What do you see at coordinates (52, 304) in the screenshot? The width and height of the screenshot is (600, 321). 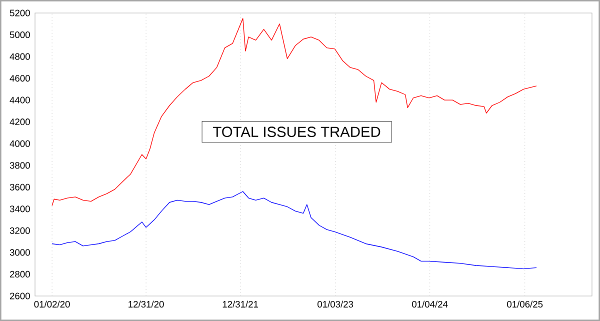 I see `x-tick-label: 01/02/20` at bounding box center [52, 304].